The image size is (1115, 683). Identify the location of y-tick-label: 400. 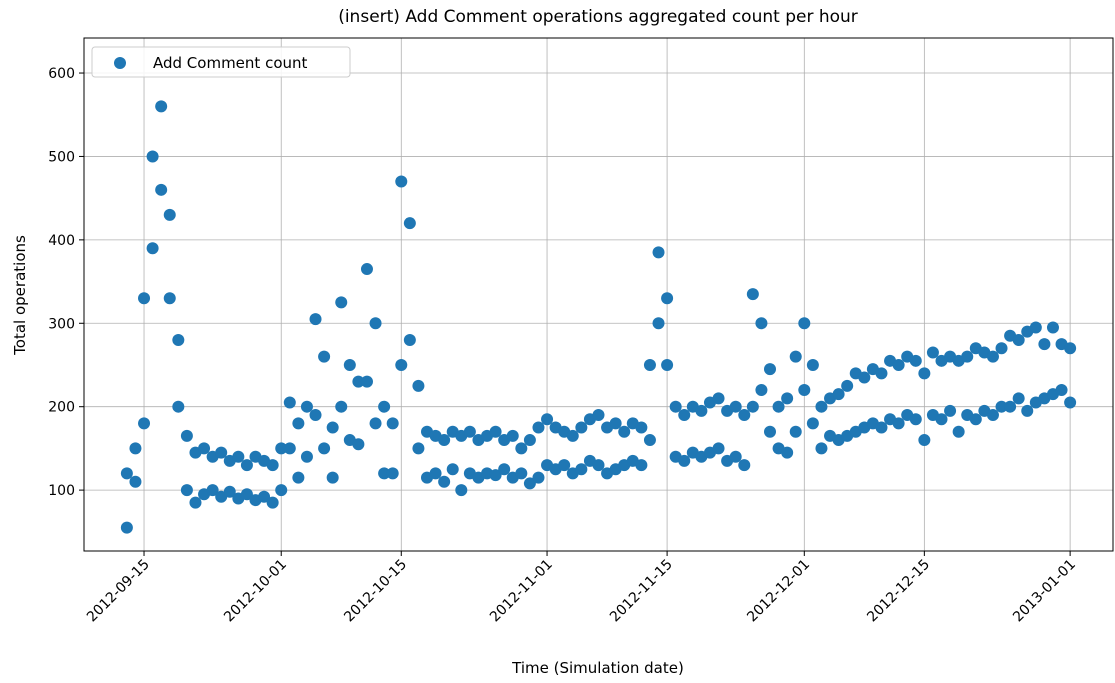
(61, 241).